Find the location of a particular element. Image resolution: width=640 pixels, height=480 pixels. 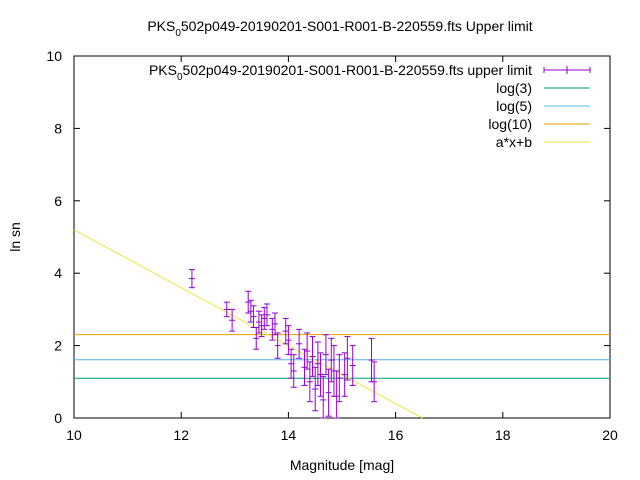

legend-keys is located at coordinates (567, 104).